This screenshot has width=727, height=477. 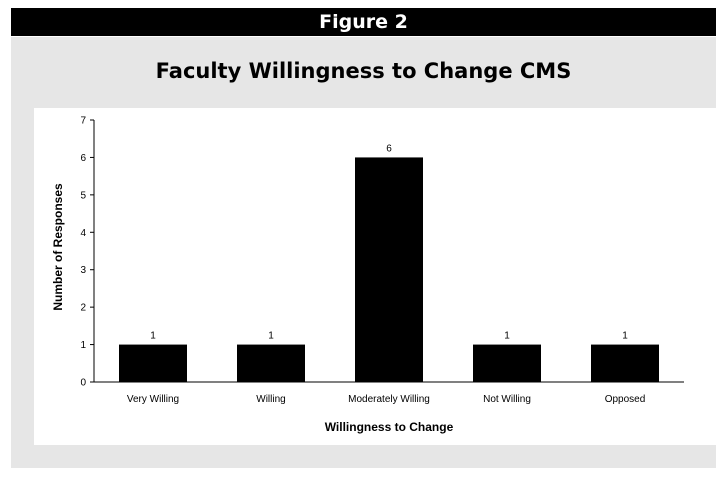 I want to click on category-label: Opposed, so click(x=625, y=399).